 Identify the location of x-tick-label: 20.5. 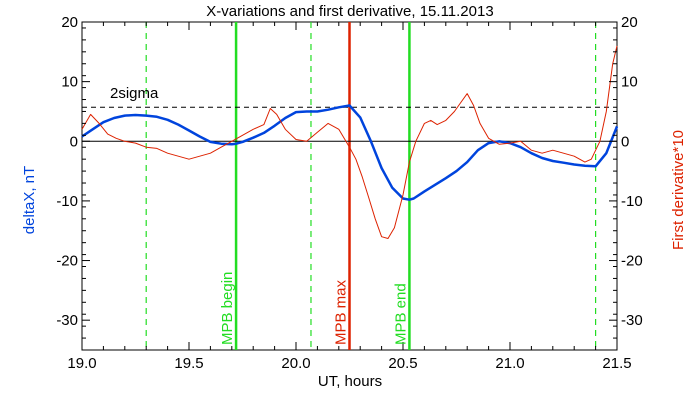
(402, 363).